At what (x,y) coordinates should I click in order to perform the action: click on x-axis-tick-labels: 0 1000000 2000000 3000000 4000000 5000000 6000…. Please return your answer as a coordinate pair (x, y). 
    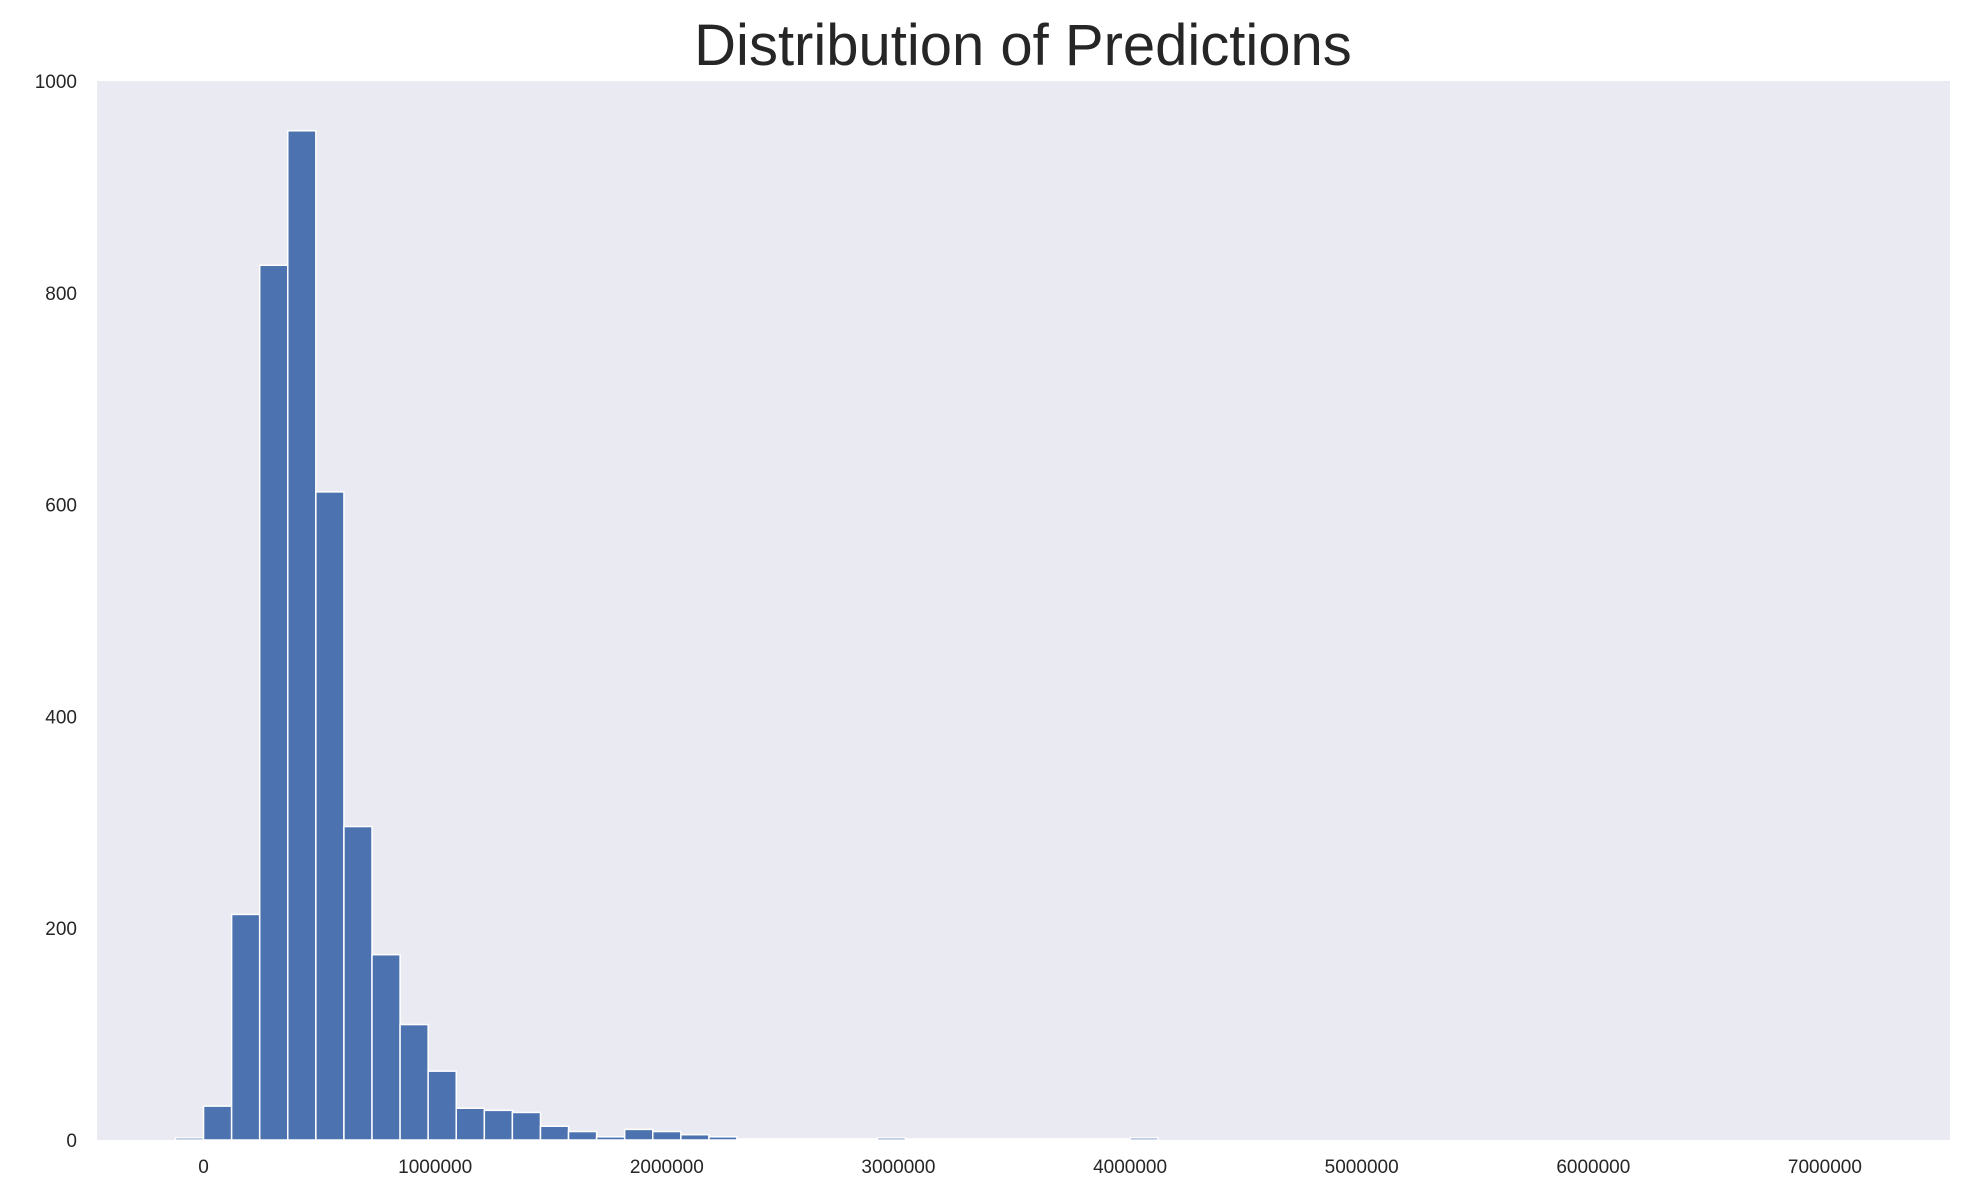
    Looking at the image, I should click on (1030, 1167).